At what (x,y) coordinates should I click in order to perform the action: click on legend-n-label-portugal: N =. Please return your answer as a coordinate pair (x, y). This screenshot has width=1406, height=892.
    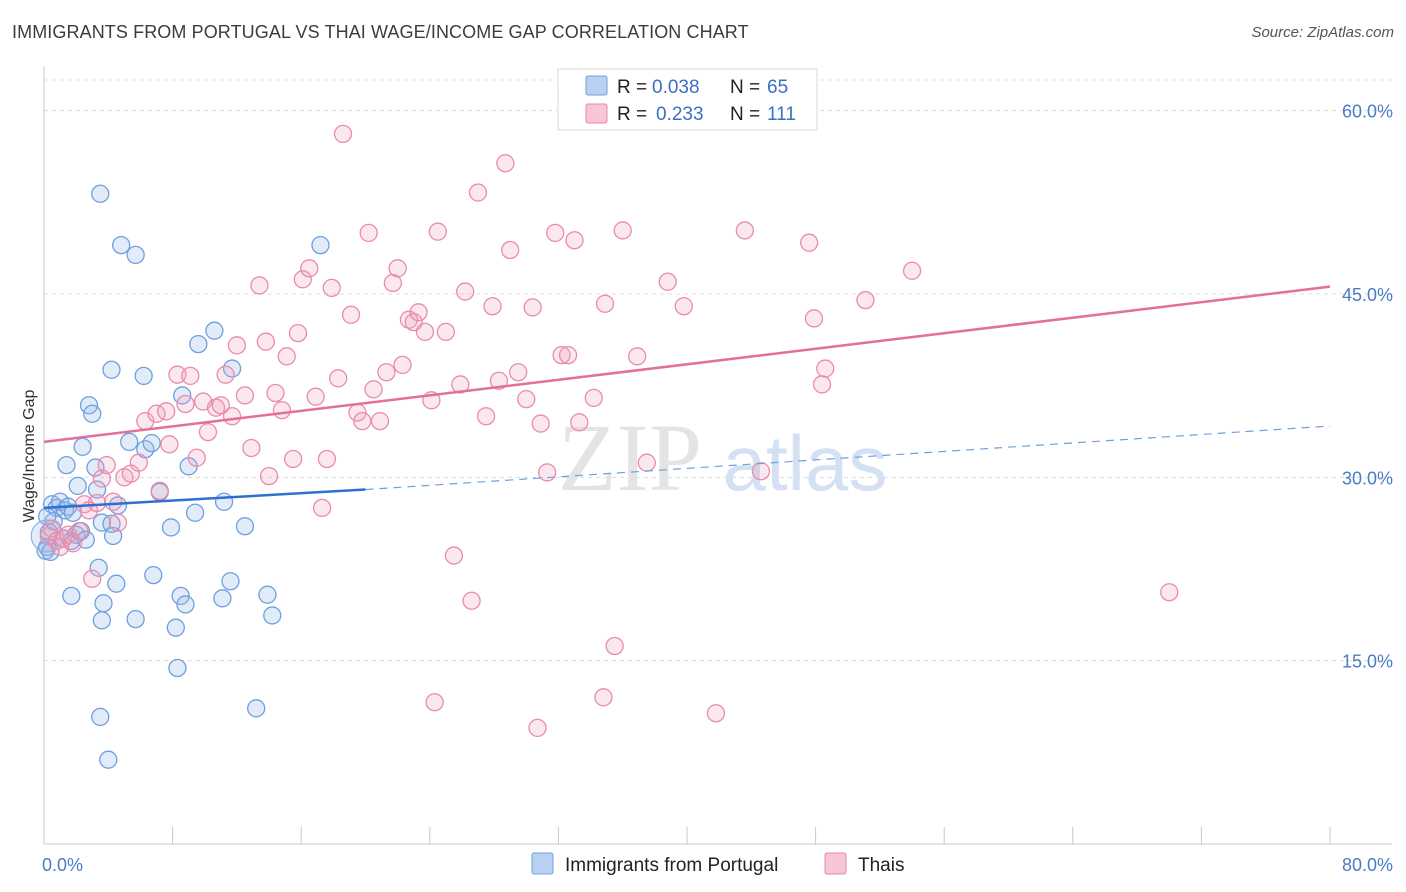
    Looking at the image, I should click on (745, 87).